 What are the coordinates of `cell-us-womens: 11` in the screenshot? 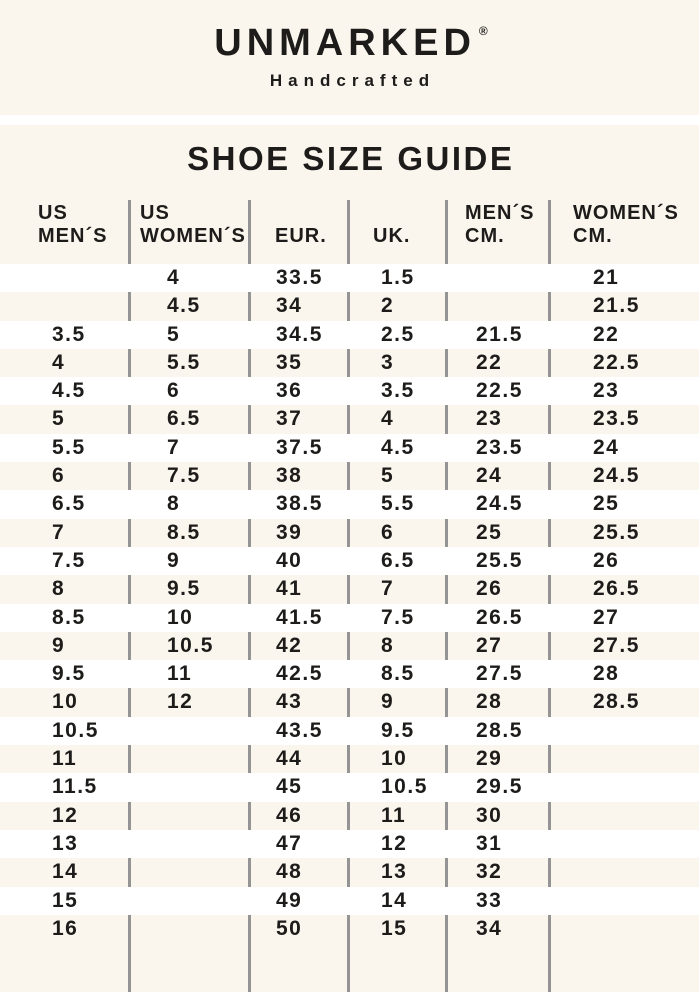 It's located at (180, 674).